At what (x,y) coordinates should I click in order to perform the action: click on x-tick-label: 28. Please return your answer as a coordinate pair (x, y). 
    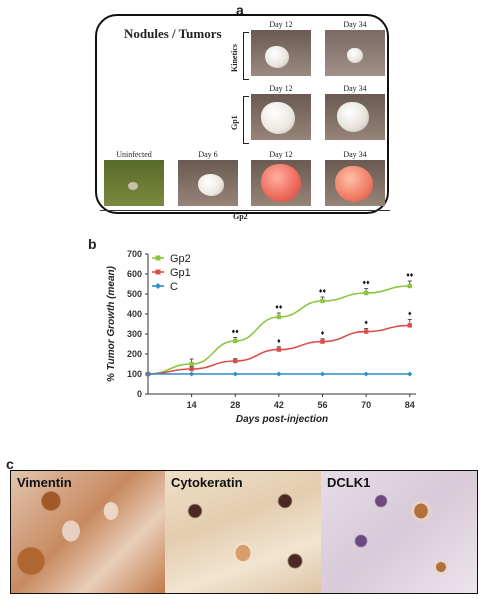
    Looking at the image, I should click on (235, 405).